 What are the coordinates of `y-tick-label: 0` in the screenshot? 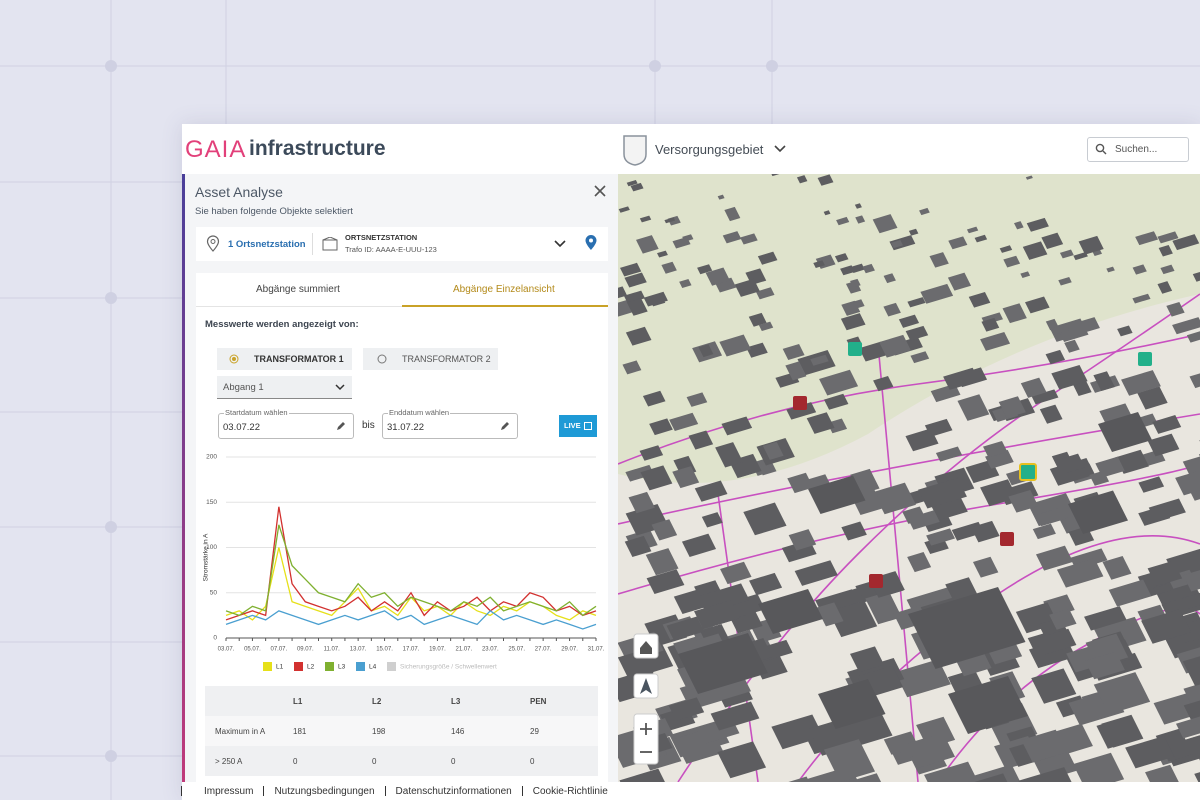 It's located at (215, 638).